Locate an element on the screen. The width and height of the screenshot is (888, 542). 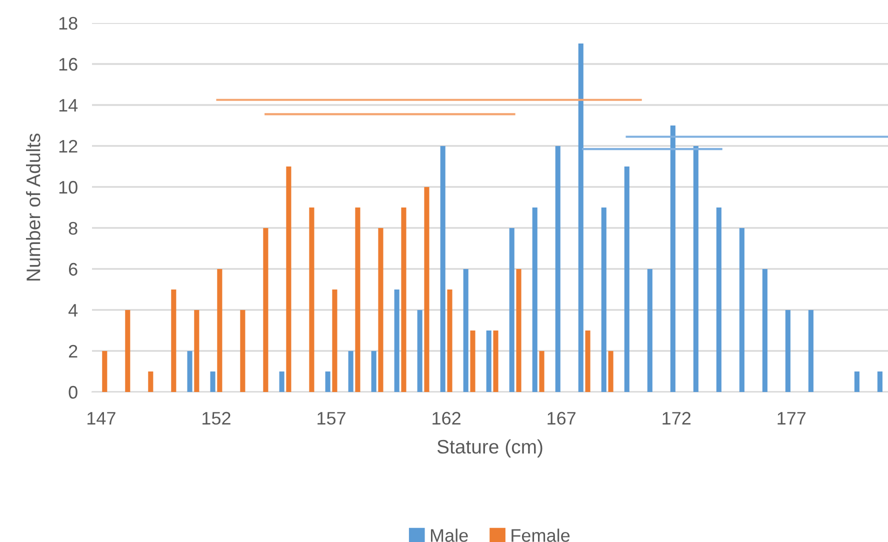
y-tick-label: 12 is located at coordinates (68, 146).